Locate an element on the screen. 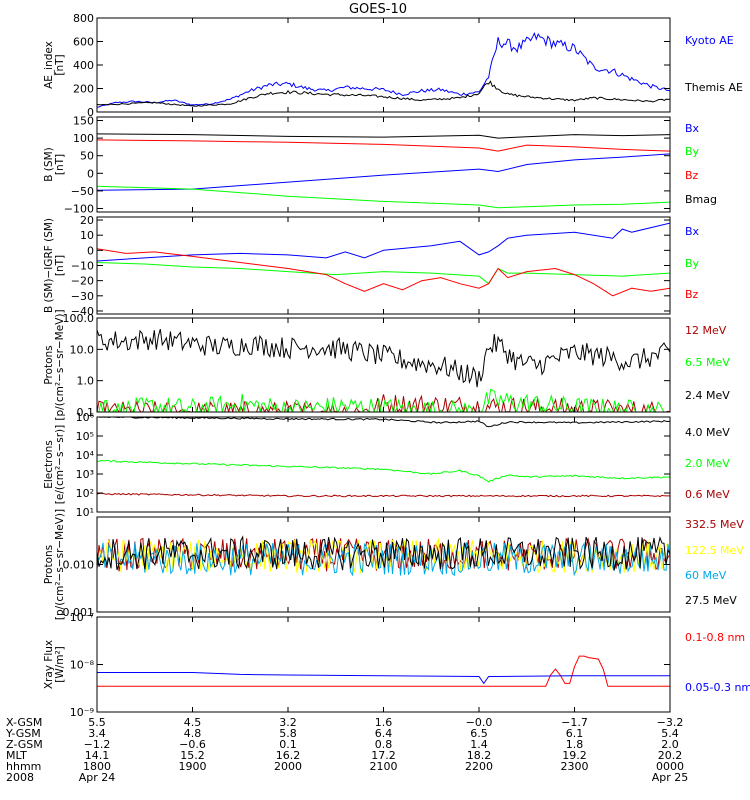 Image resolution: width=750 pixels, height=800 pixels. bdiff-frame is located at coordinates (383, 265).